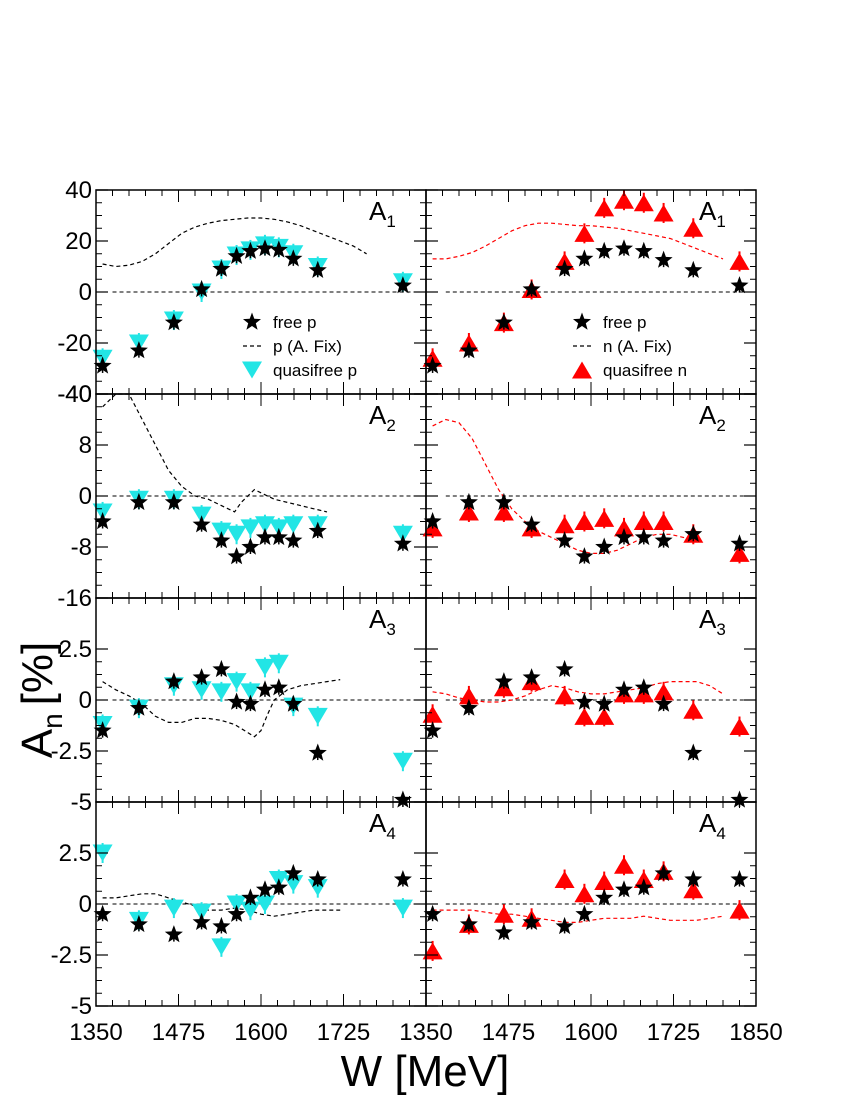 Image resolution: width=850 pixels, height=1100 pixels. What do you see at coordinates (712, 417) in the screenshot?
I see `panel-label: A2` at bounding box center [712, 417].